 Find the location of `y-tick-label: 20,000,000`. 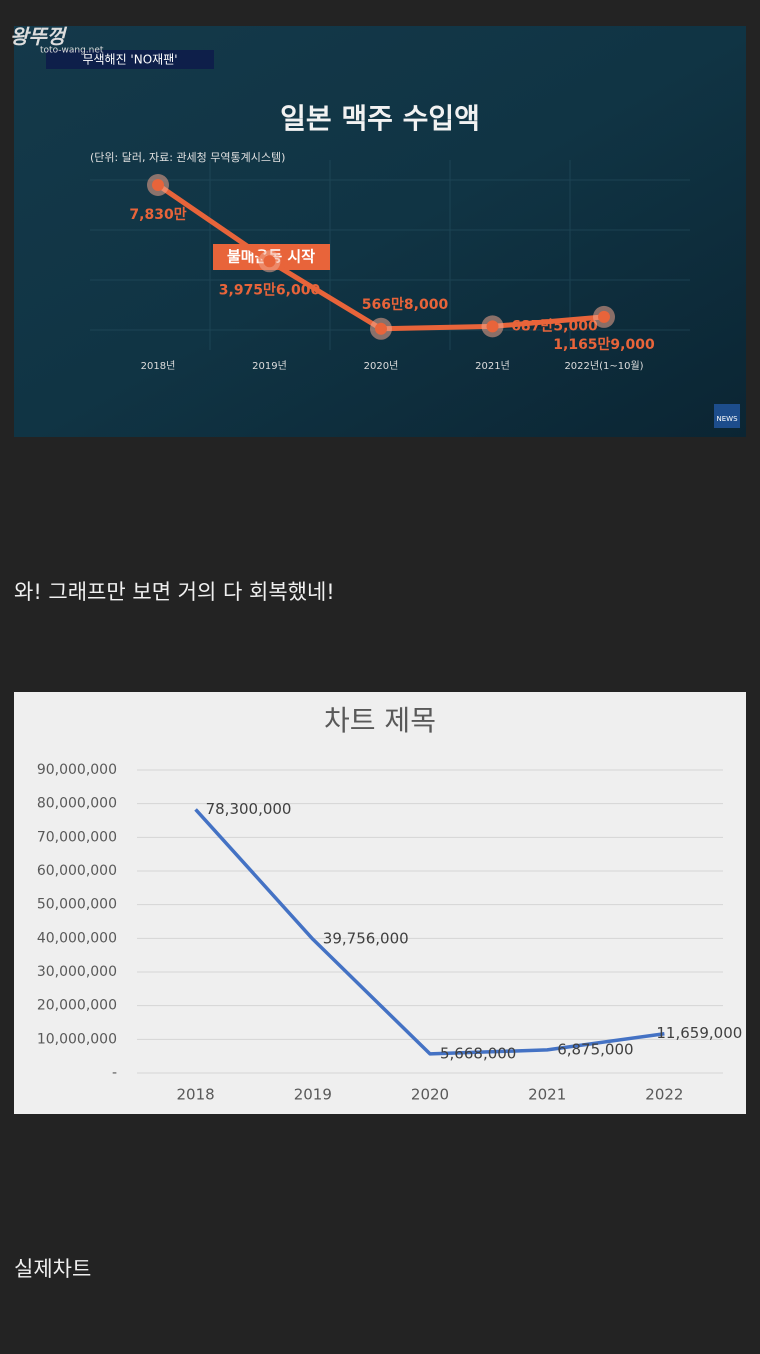

y-tick-label: 20,000,000 is located at coordinates (77, 1006).